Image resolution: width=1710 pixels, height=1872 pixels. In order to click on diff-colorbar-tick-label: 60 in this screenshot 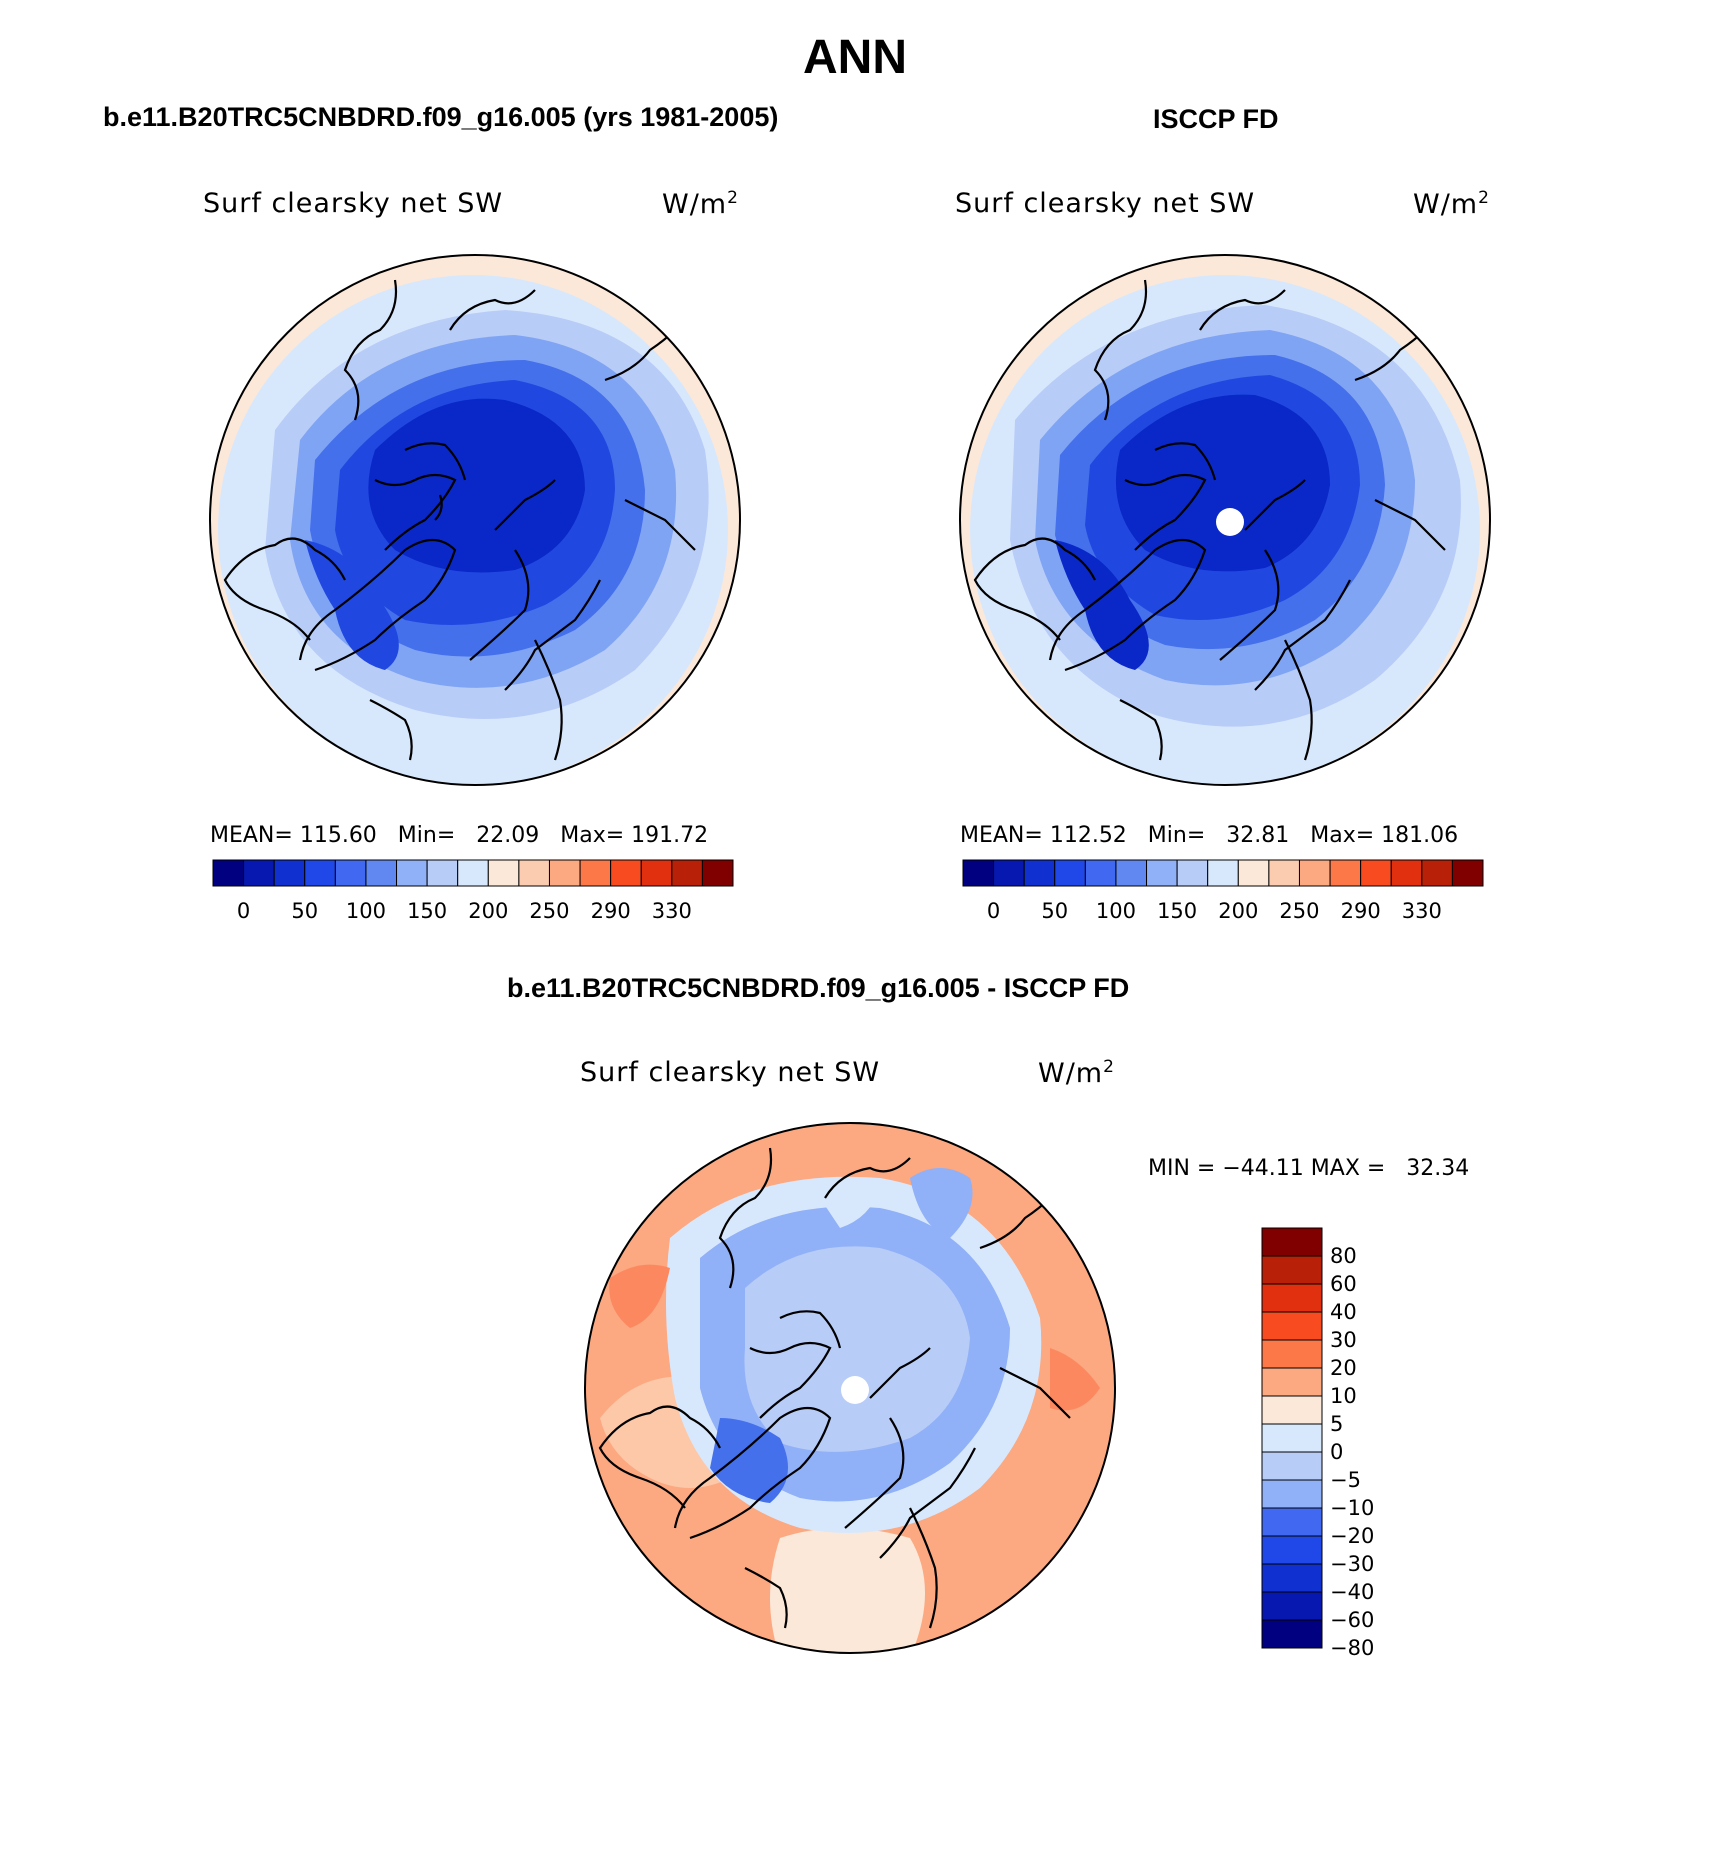, I will do `click(1343, 1284)`.